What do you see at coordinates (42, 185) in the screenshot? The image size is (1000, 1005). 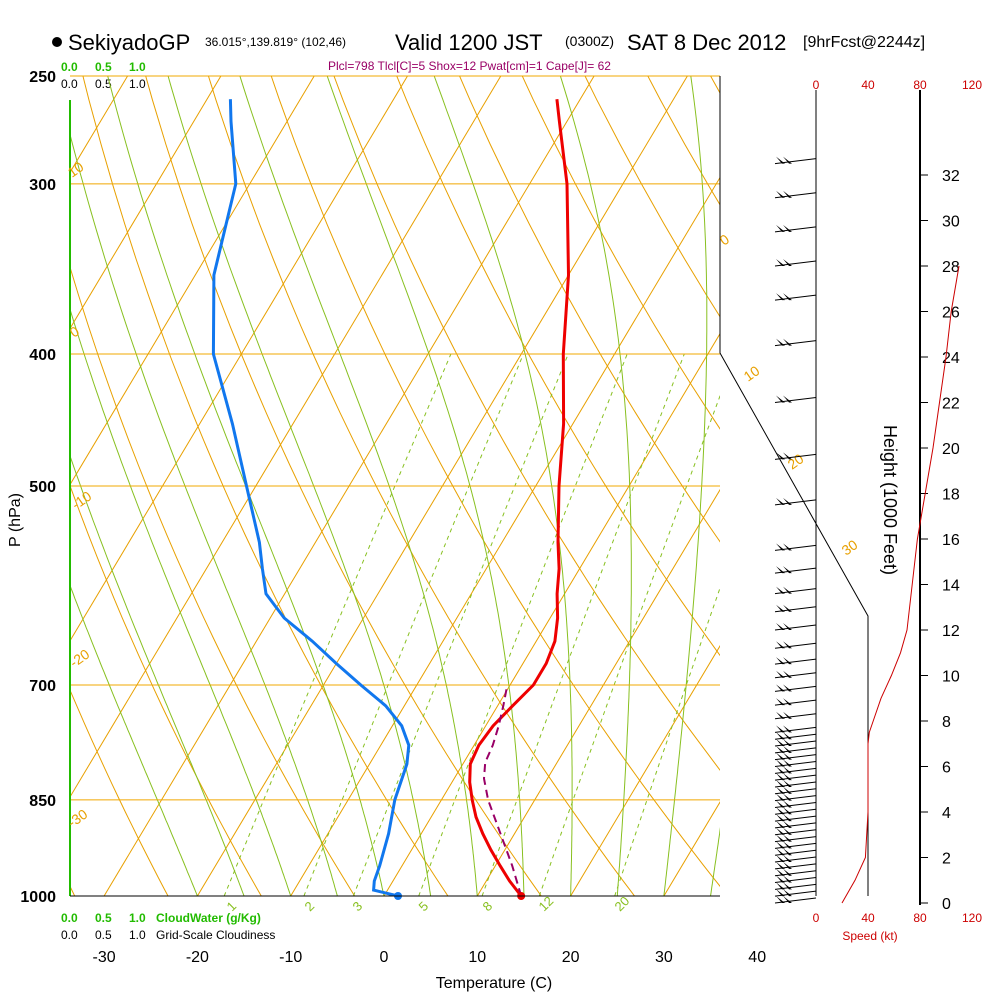 I see `y-tick-label: 300` at bounding box center [42, 185].